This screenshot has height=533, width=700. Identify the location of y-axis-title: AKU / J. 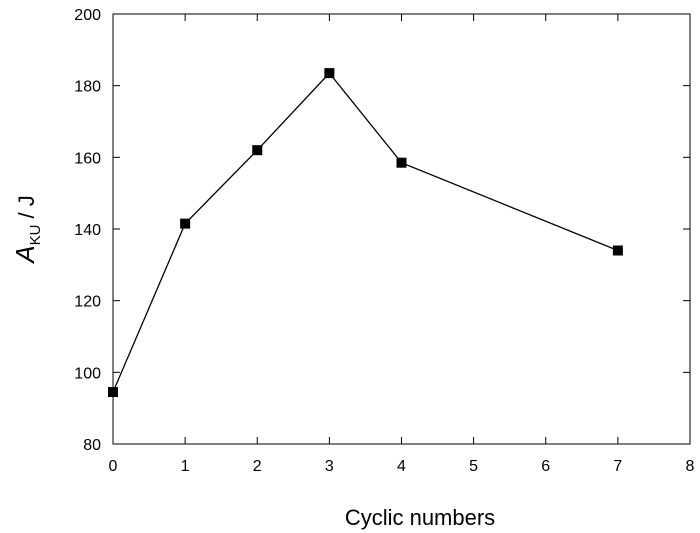
(27, 230).